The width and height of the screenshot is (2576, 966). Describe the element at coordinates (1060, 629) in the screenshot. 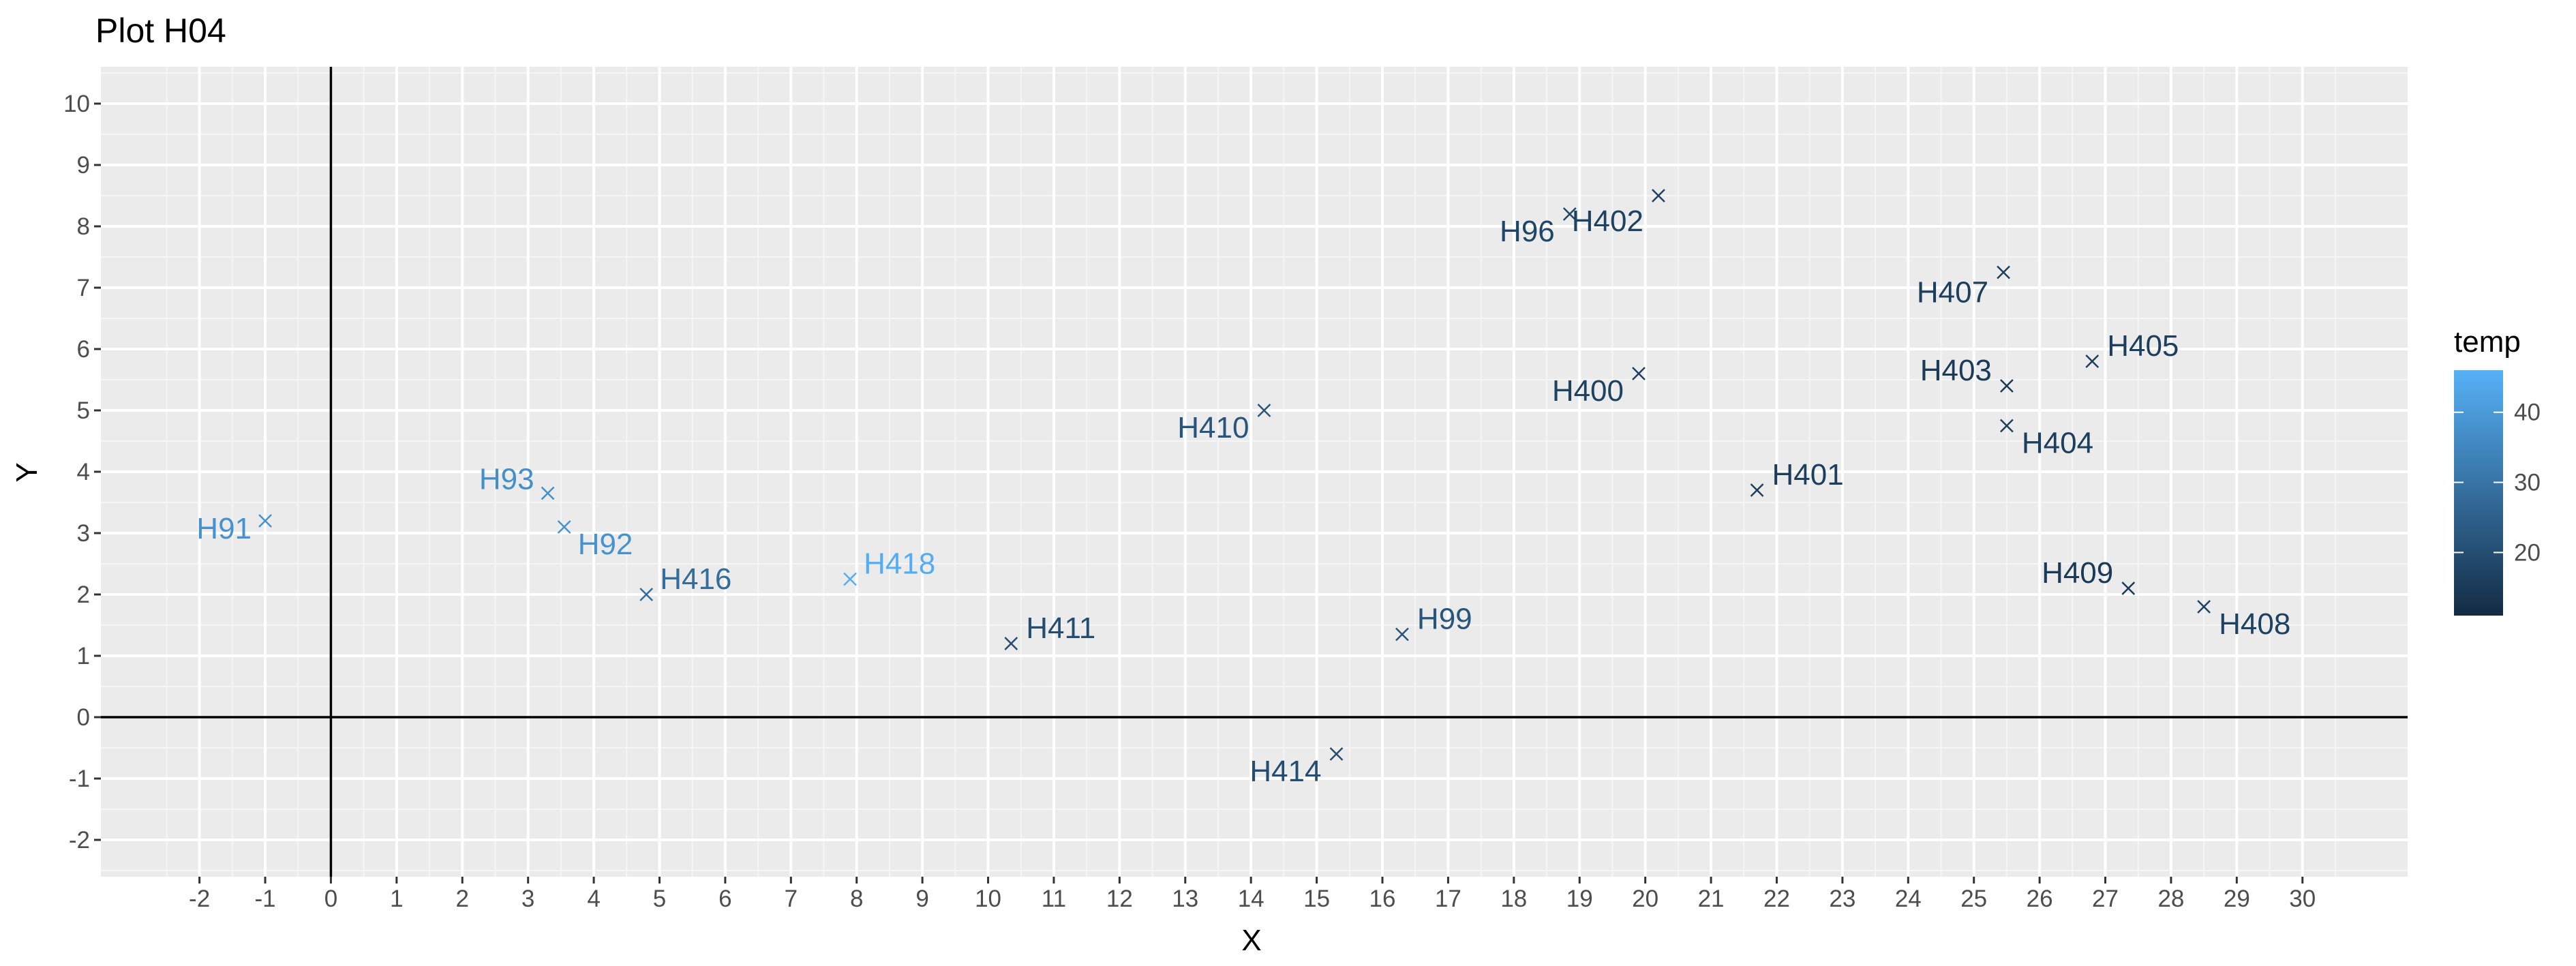

I see `point-label: H411` at that location.